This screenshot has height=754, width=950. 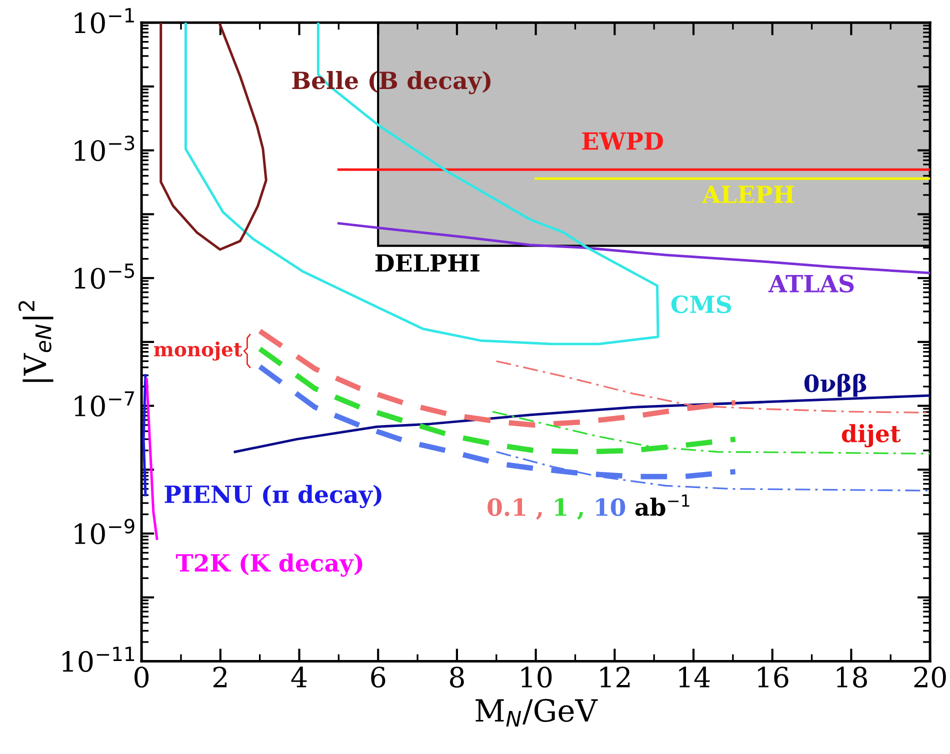 I want to click on annotation: dijet, so click(x=871, y=436).